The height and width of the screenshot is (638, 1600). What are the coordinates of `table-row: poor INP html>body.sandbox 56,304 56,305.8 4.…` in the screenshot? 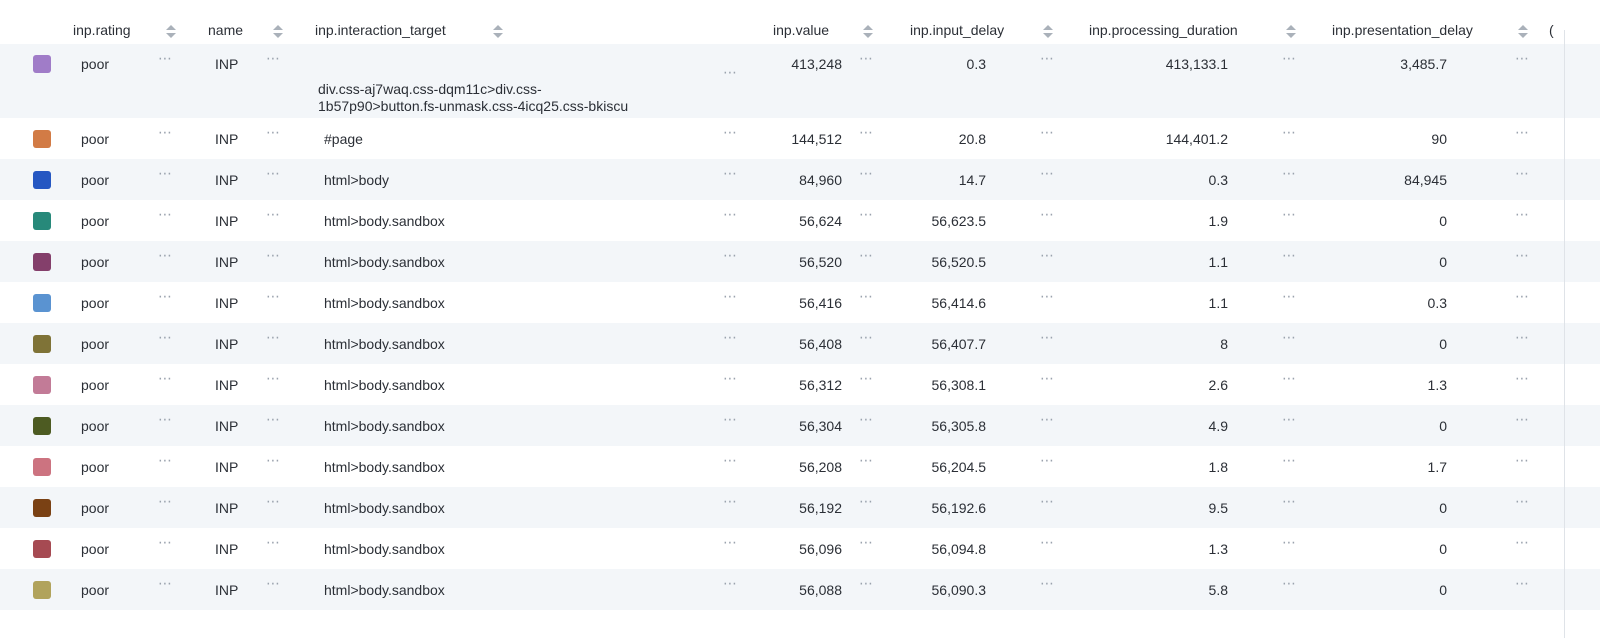 It's located at (800, 425).